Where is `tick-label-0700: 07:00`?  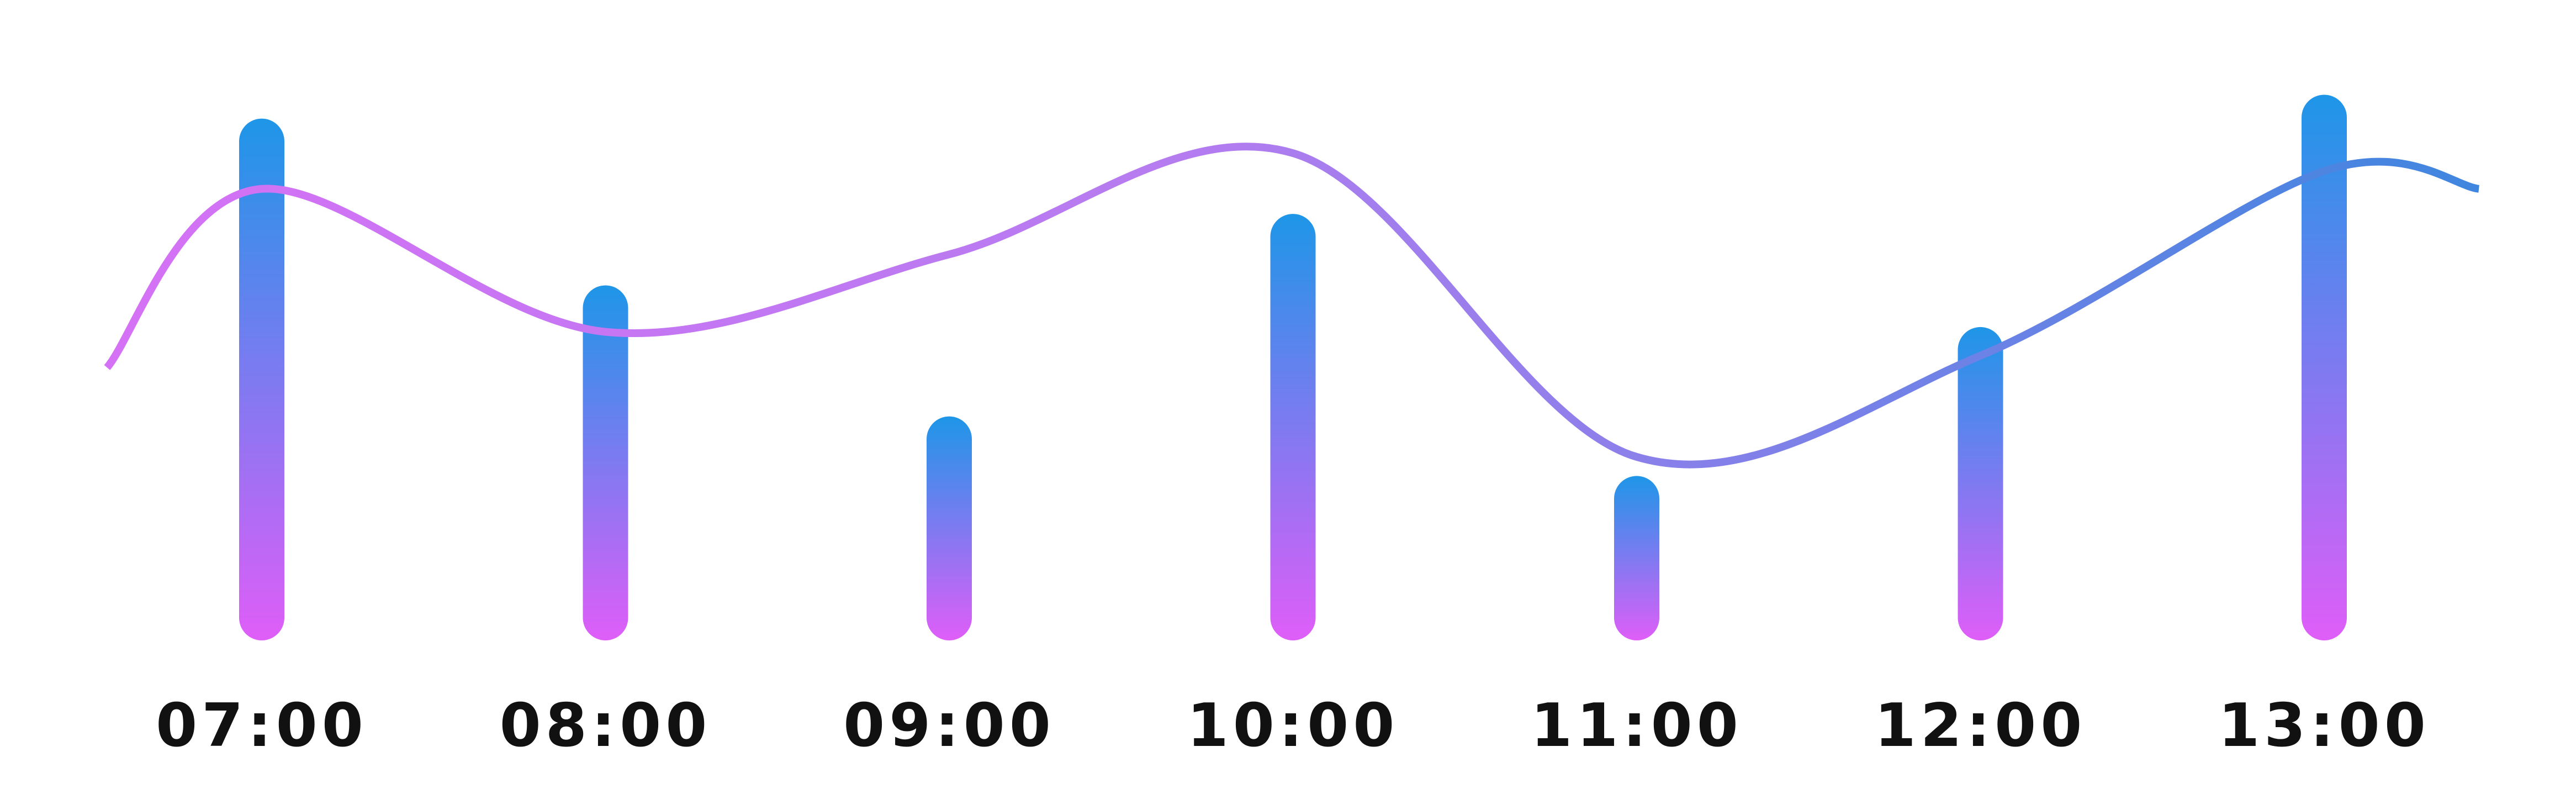 tick-label-0700: 07:00 is located at coordinates (262, 725).